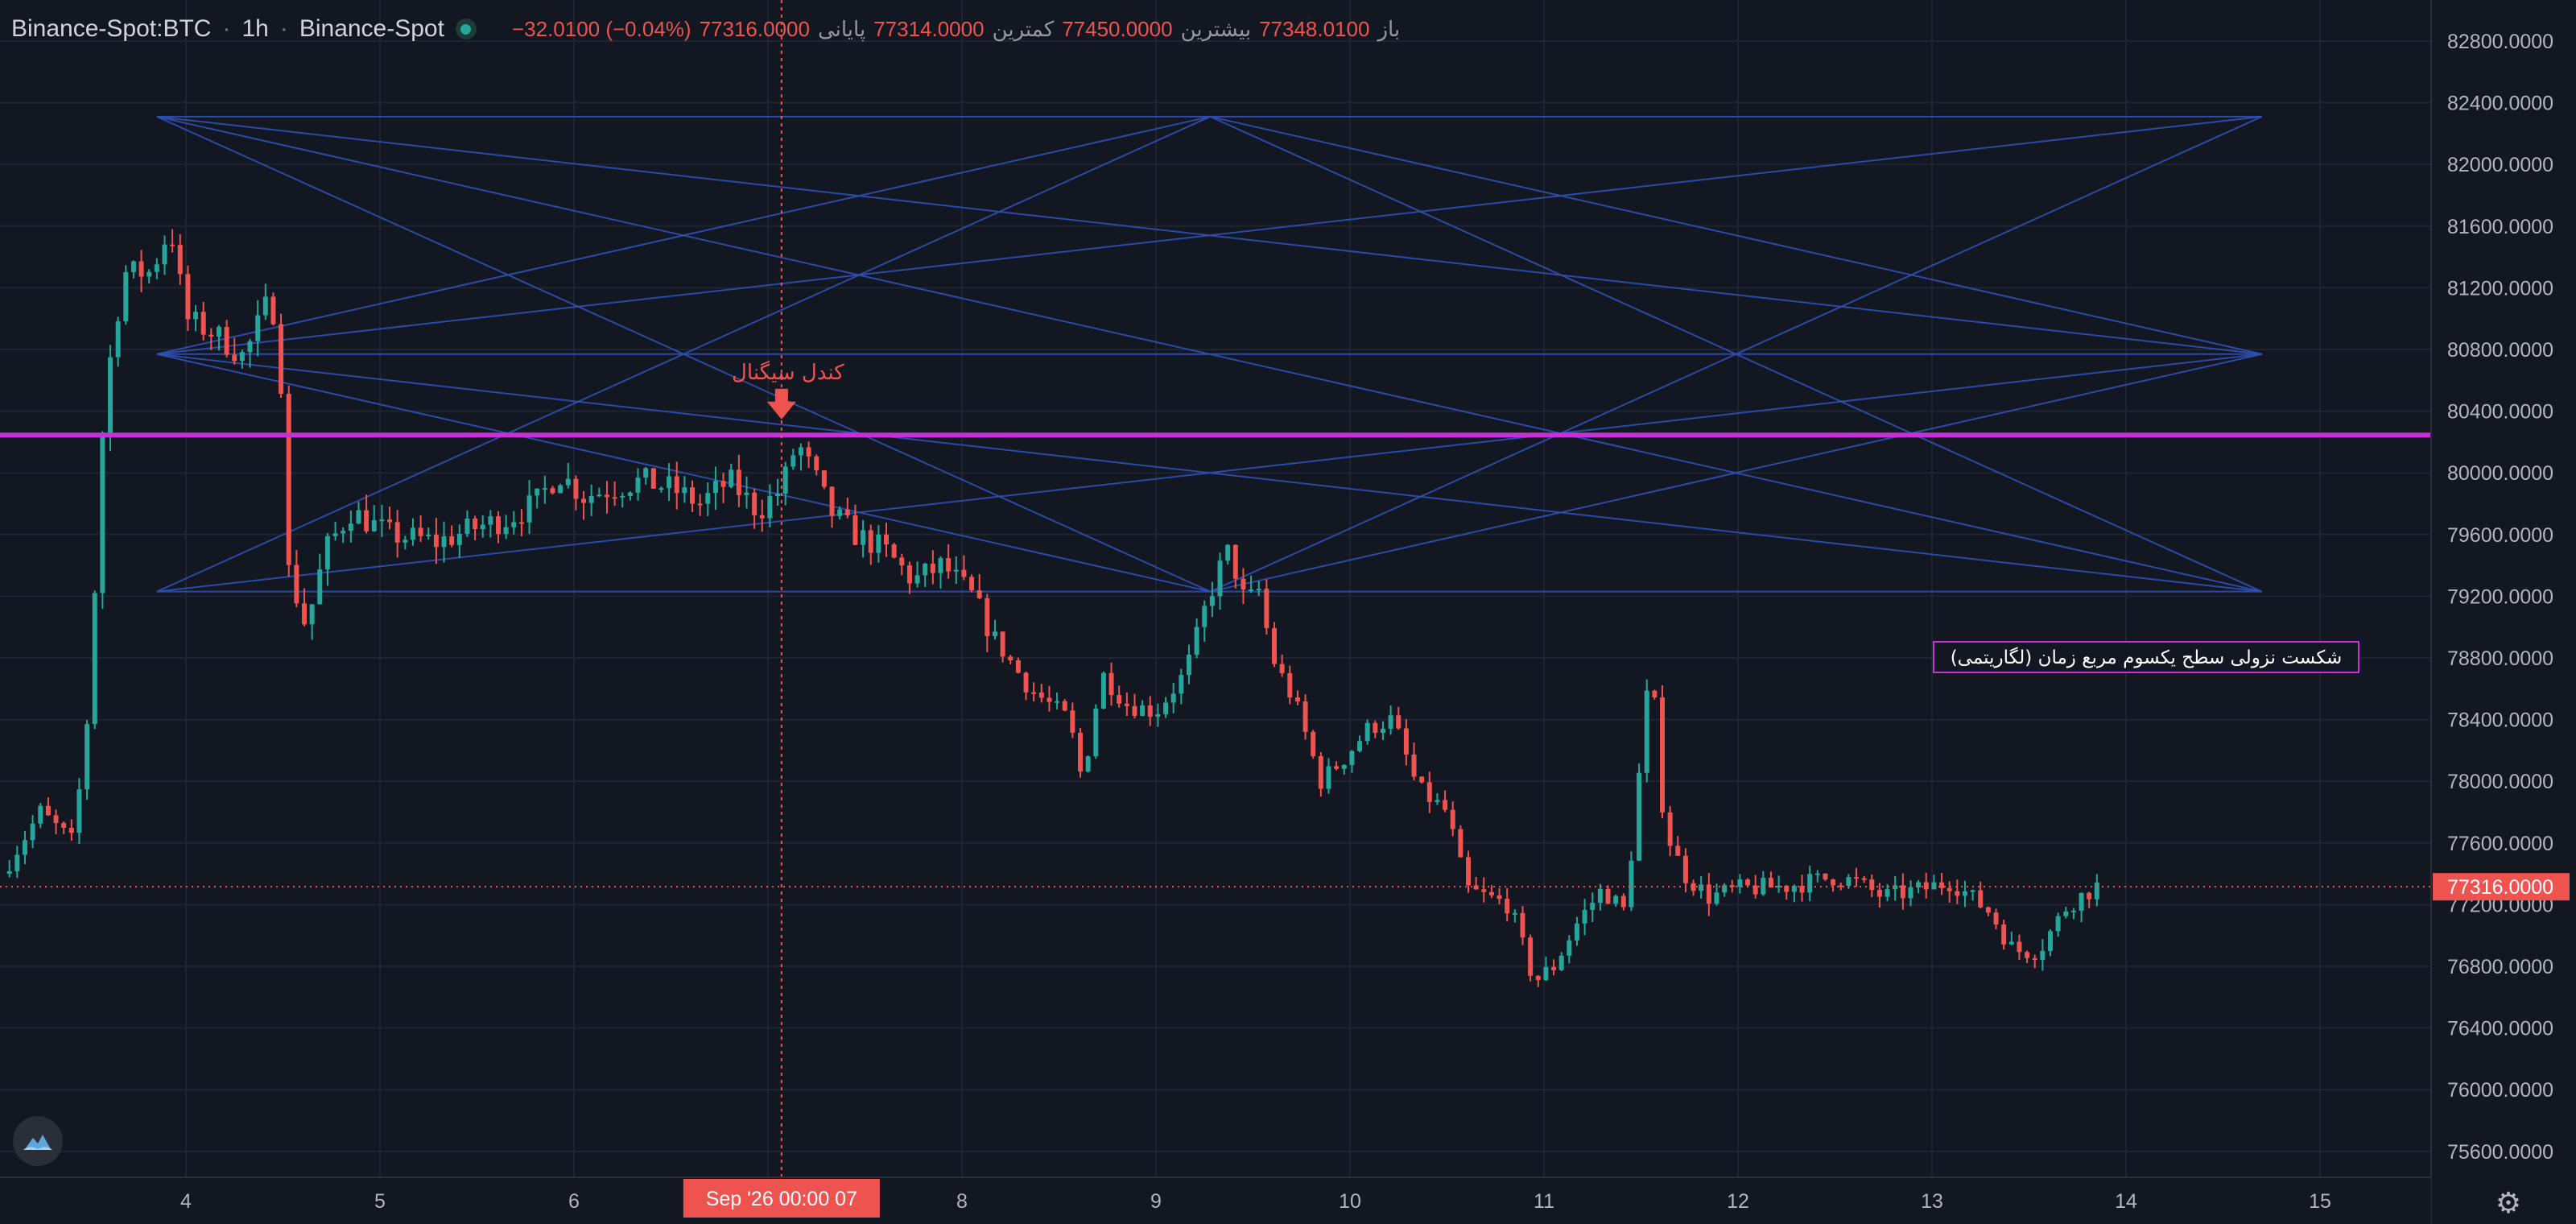 The width and height of the screenshot is (2576, 1224). What do you see at coordinates (1544, 1201) in the screenshot?
I see `x-tick-label: 11` at bounding box center [1544, 1201].